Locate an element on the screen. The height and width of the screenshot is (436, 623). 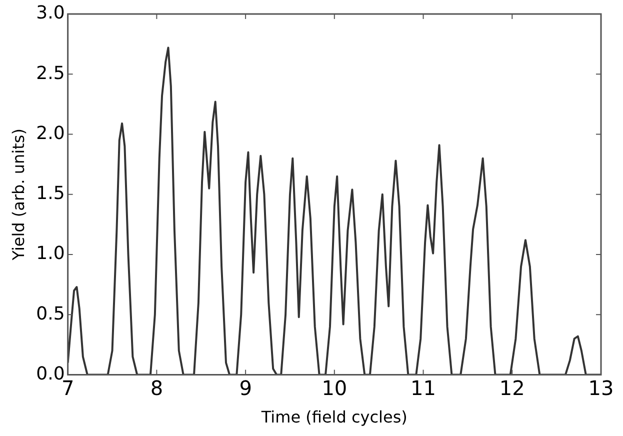
x-tick-label: 10 is located at coordinates (335, 388).